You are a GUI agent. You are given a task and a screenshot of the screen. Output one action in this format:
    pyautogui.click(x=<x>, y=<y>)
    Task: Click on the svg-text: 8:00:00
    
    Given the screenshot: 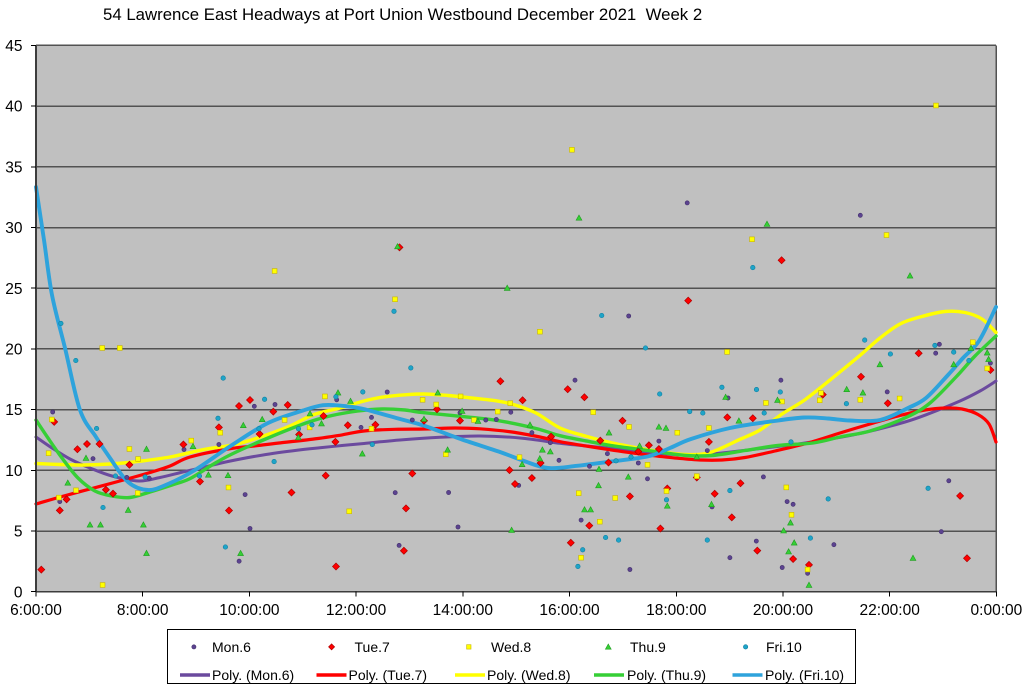 What is the action you would take?
    pyautogui.click(x=143, y=610)
    